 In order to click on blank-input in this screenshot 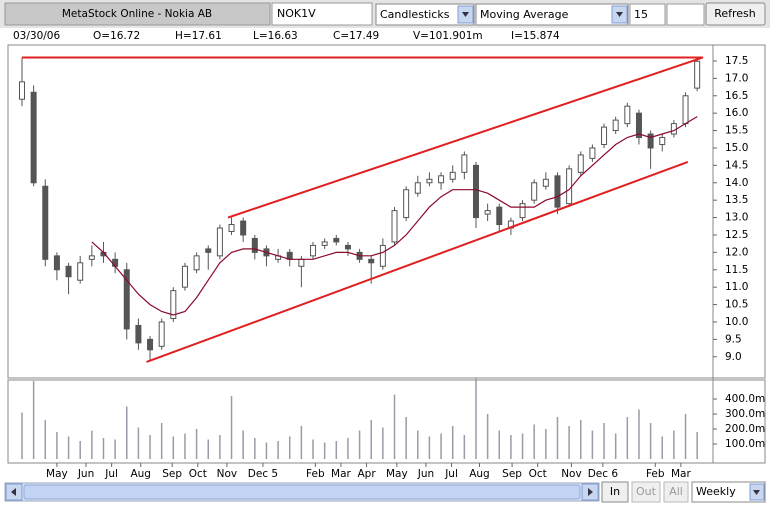, I will do `click(685, 14)`.